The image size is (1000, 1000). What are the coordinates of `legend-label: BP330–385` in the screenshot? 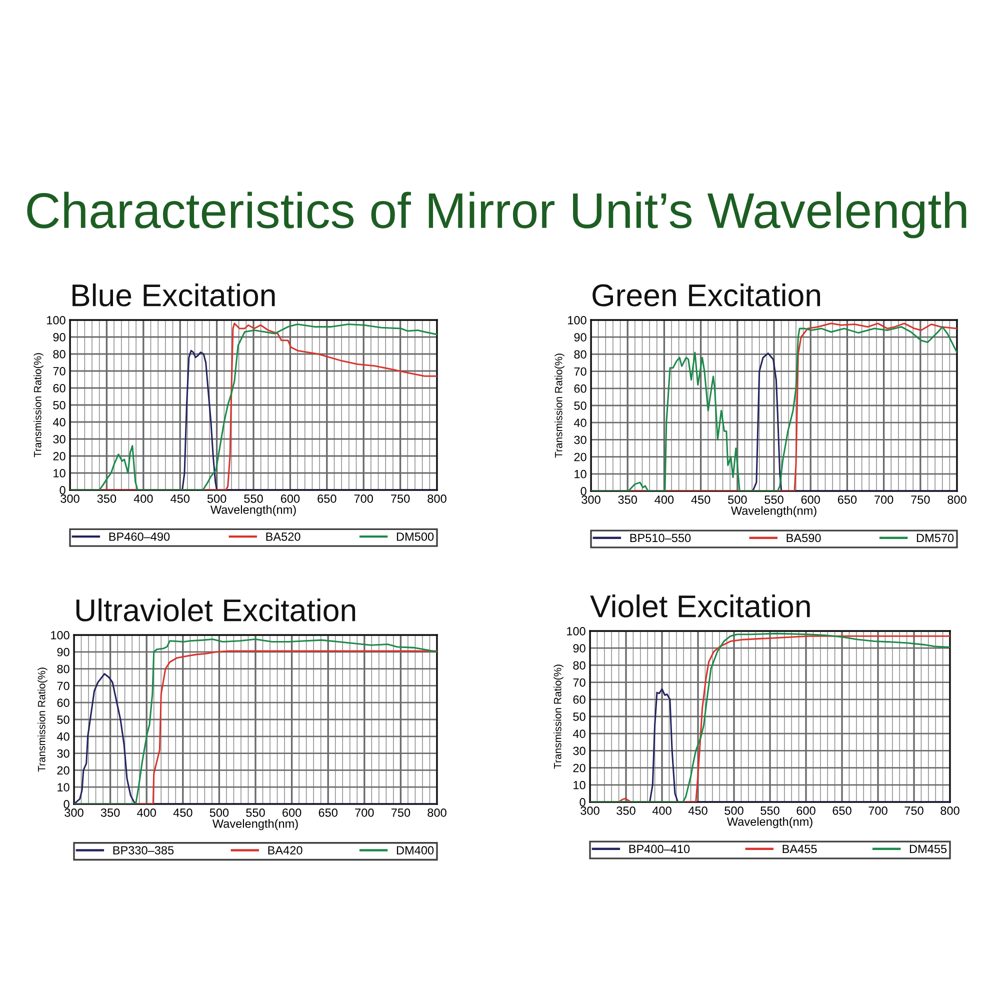 It's located at (143, 850).